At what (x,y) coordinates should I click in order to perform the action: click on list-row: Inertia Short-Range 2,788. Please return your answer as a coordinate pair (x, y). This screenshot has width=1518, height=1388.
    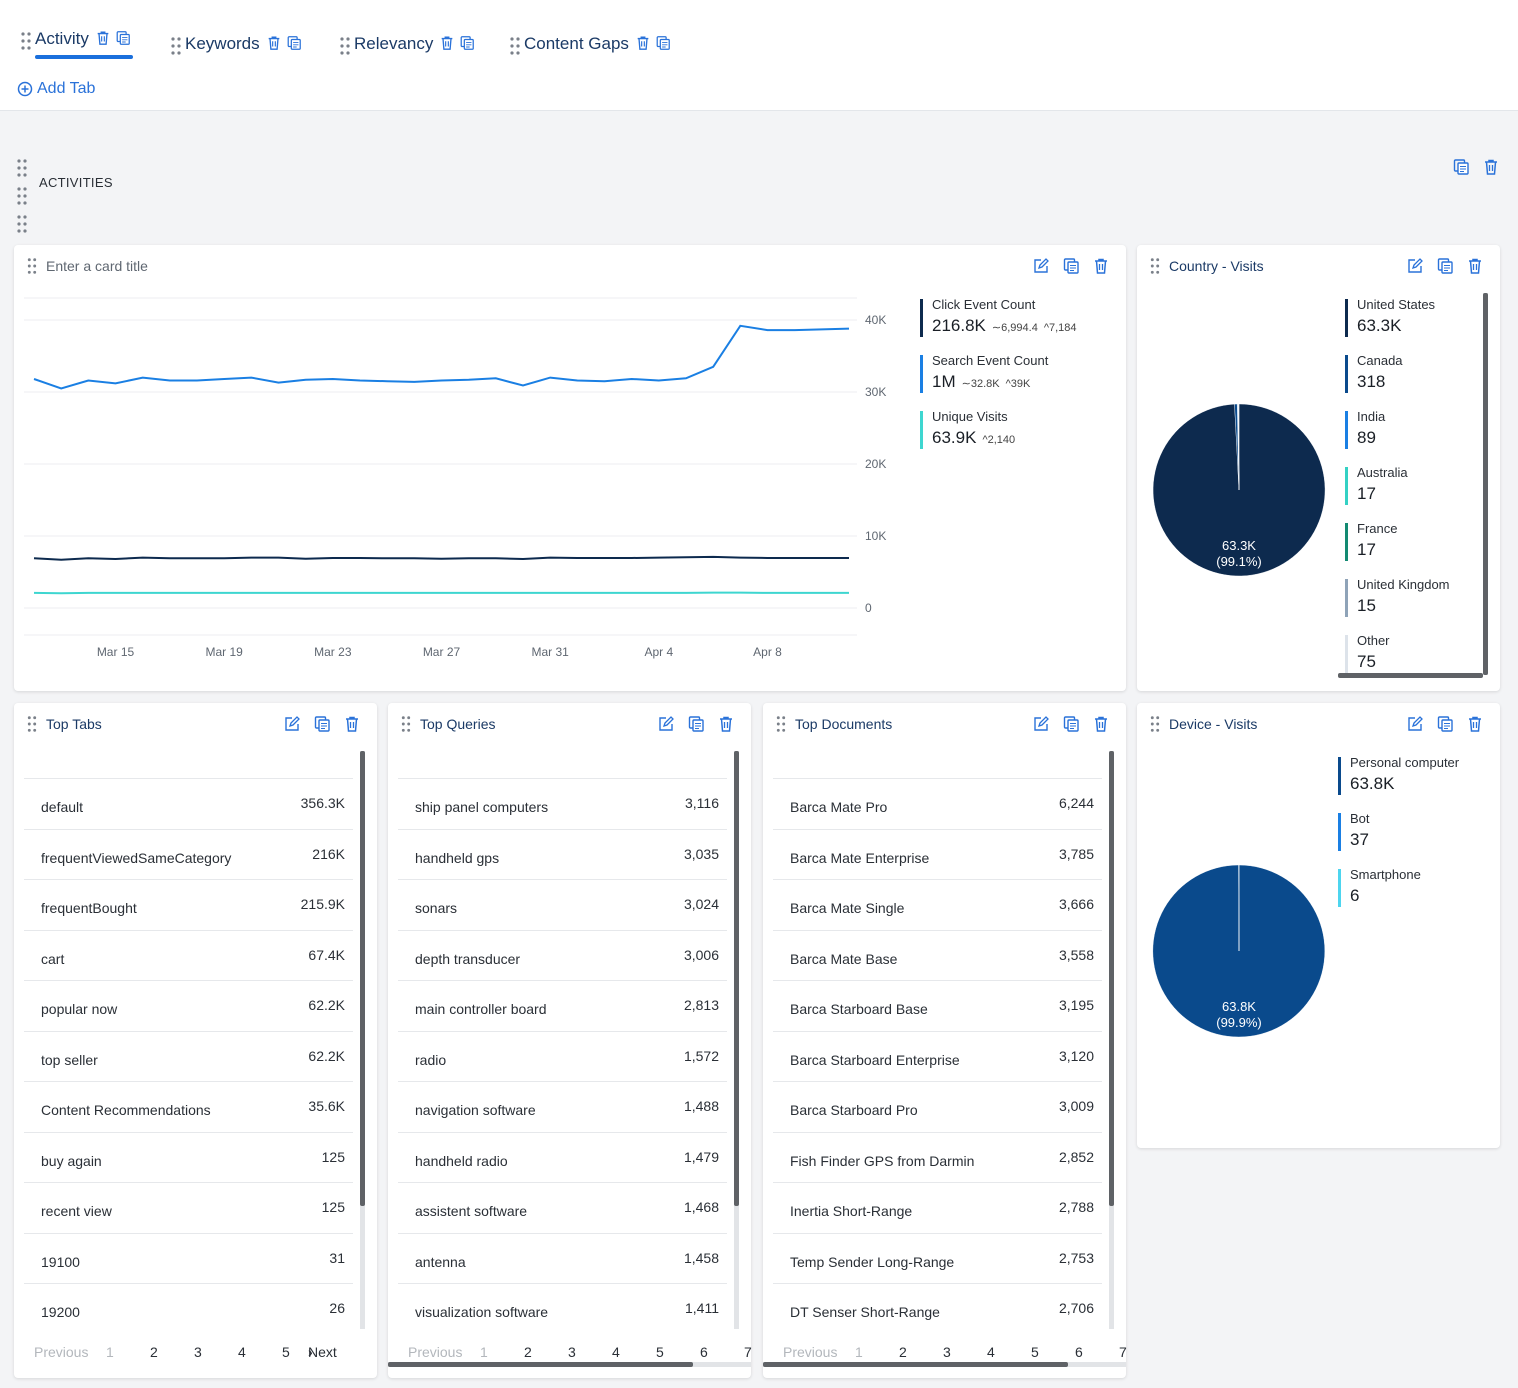
    Looking at the image, I should click on (937, 1207).